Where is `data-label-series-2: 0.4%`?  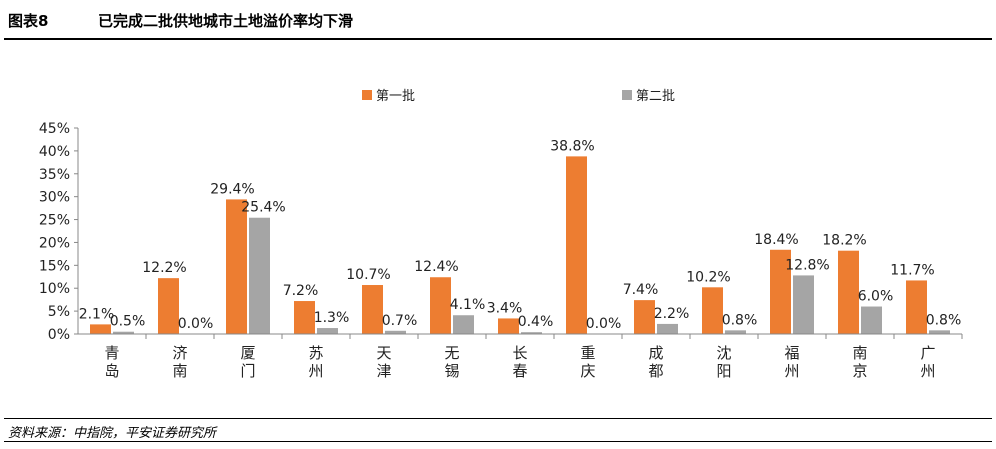
data-label-series-2: 0.4% is located at coordinates (536, 322).